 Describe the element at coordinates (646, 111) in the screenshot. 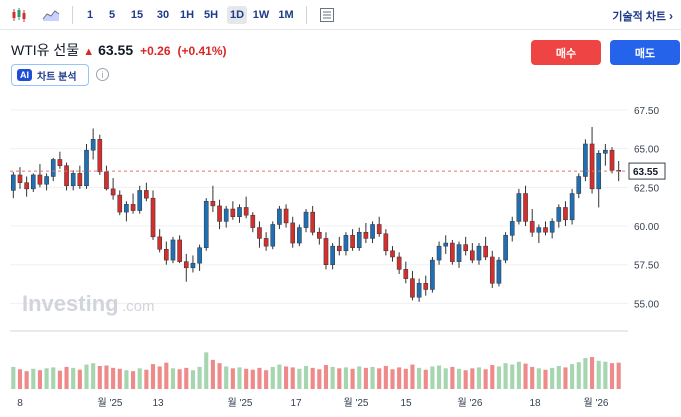

I see `price-tick-label: 67.50` at that location.